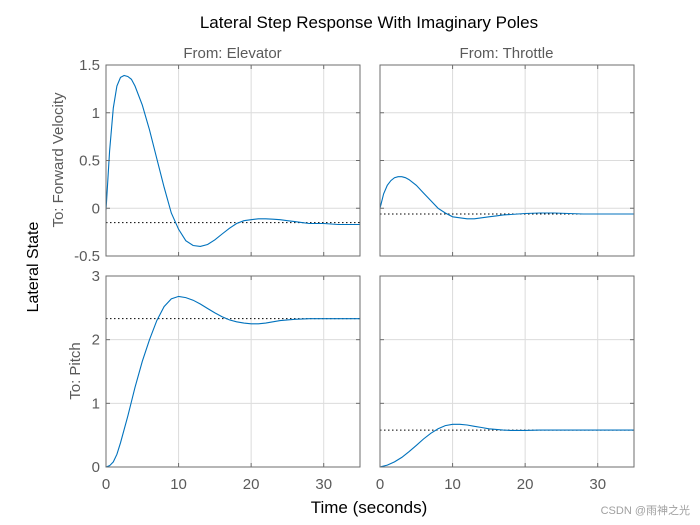 Image resolution: width=700 pixels, height=525 pixels. What do you see at coordinates (33, 267) in the screenshot?
I see `y-axis-label: Lateral State` at bounding box center [33, 267].